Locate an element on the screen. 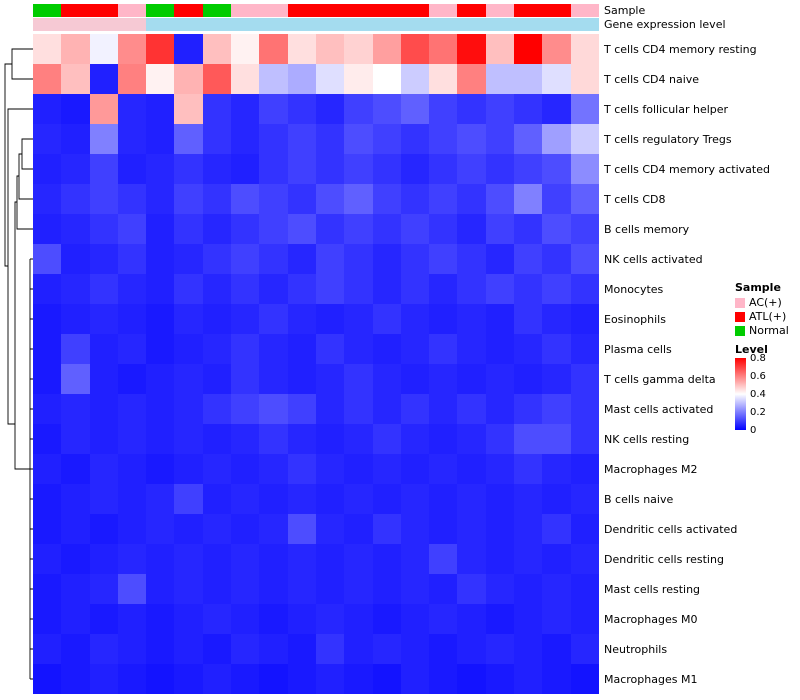  row-label: T cells follicular helper is located at coordinates (666, 109).